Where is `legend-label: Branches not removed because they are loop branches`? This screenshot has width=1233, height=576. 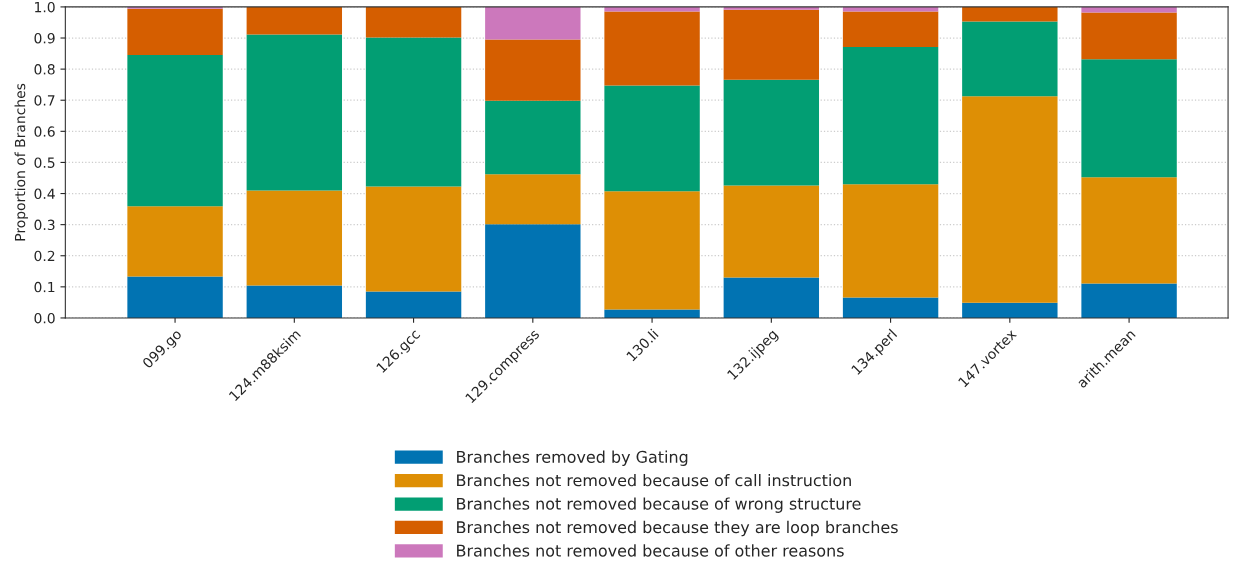 legend-label: Branches not removed because they are loop branches is located at coordinates (677, 528).